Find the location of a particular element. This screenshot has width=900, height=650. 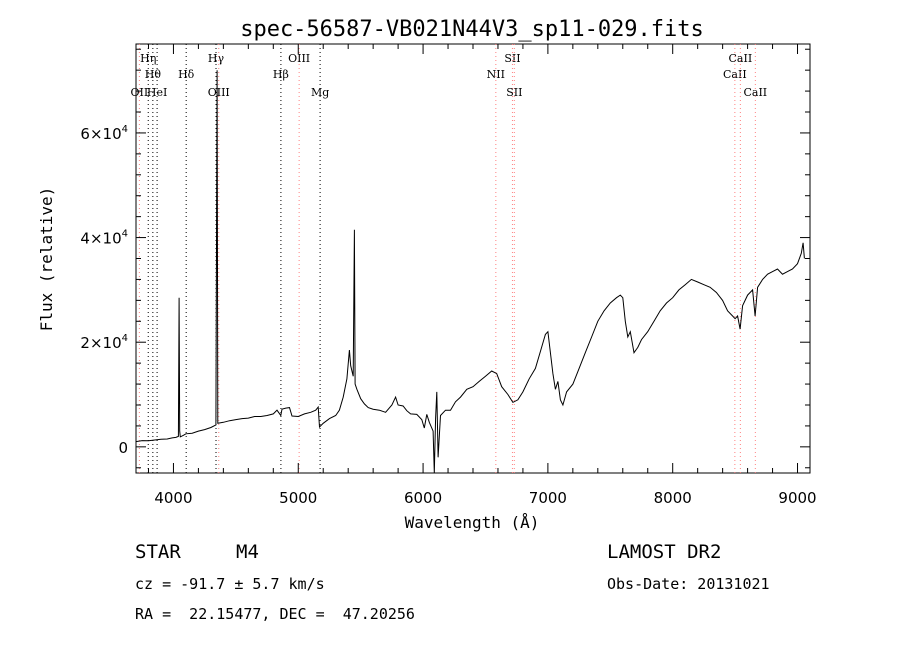

line-label-11: SII is located at coordinates (512, 58).